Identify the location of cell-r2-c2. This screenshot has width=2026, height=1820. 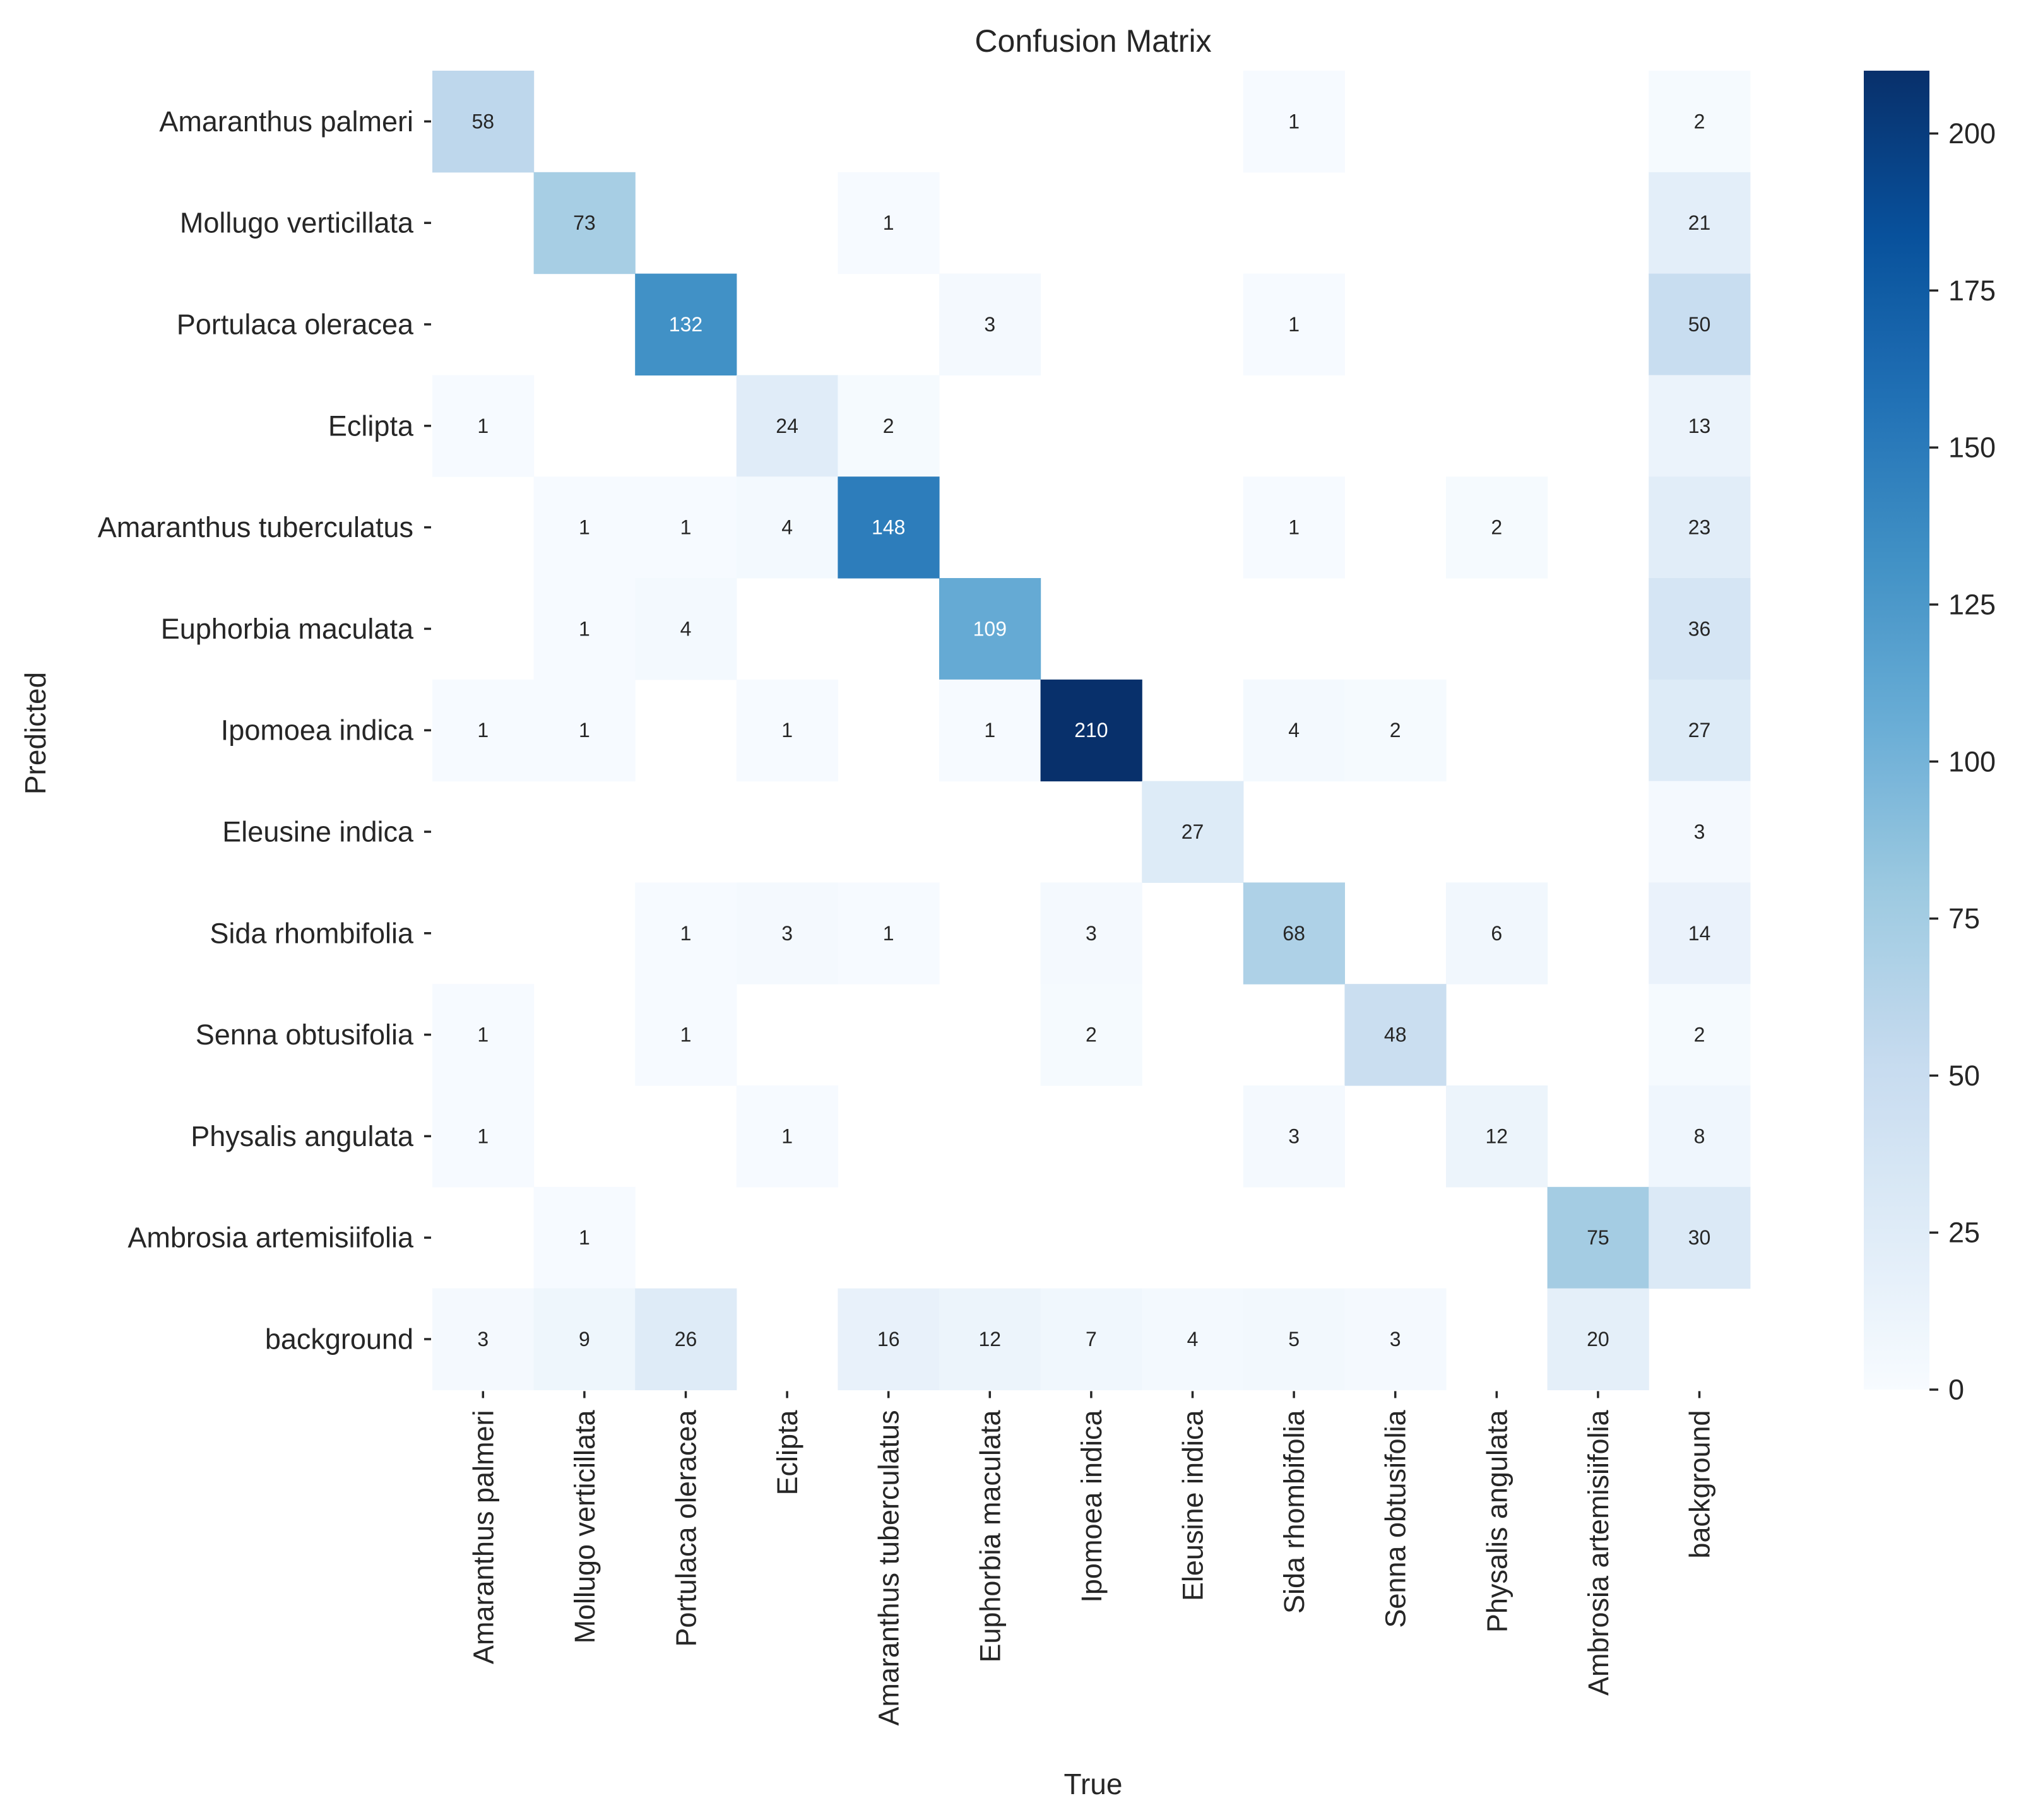
(686, 324).